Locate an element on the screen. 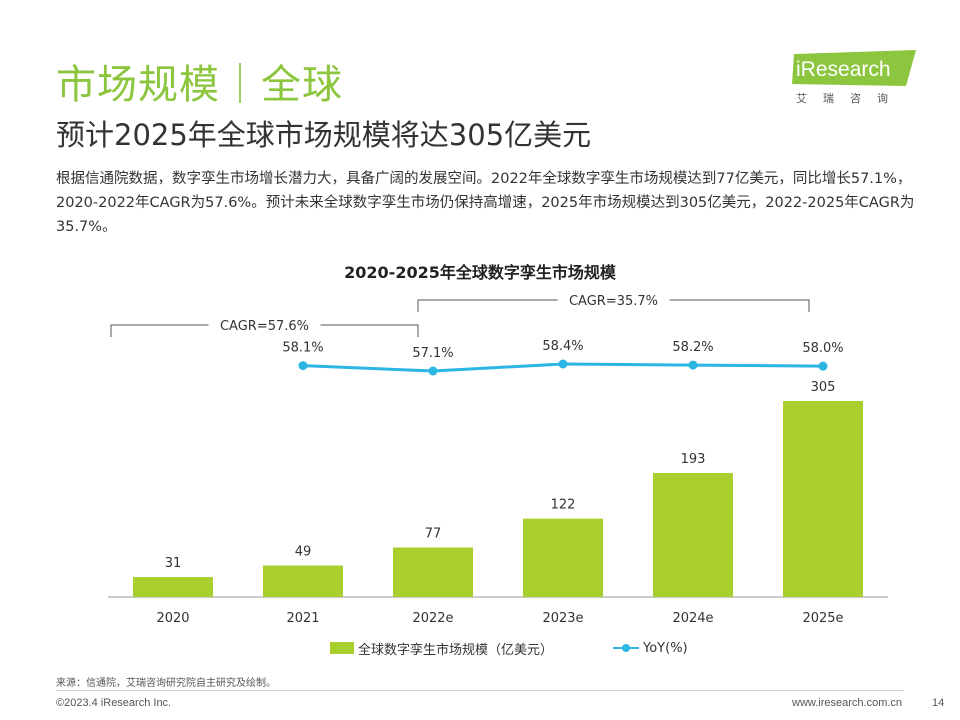 The width and height of the screenshot is (960, 720). x-tick-label: 2020 is located at coordinates (172, 618).